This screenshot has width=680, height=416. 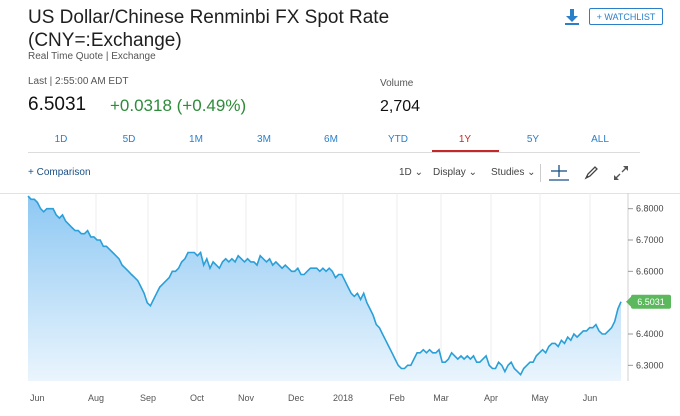 What do you see at coordinates (397, 83) in the screenshot?
I see `volume-label: Volume` at bounding box center [397, 83].